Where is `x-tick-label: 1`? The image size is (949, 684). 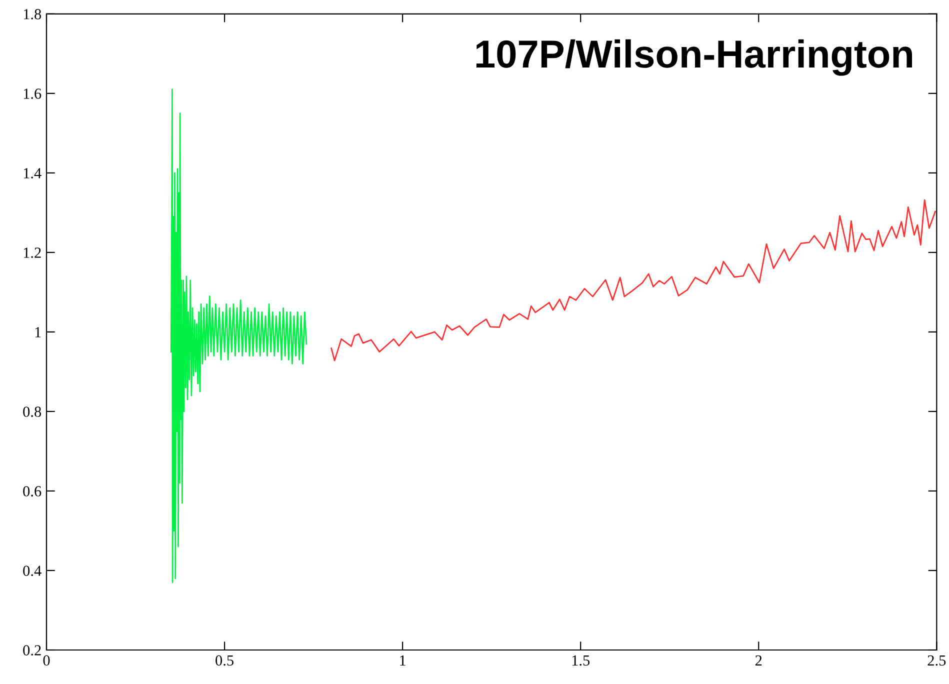 x-tick-label: 1 is located at coordinates (403, 660).